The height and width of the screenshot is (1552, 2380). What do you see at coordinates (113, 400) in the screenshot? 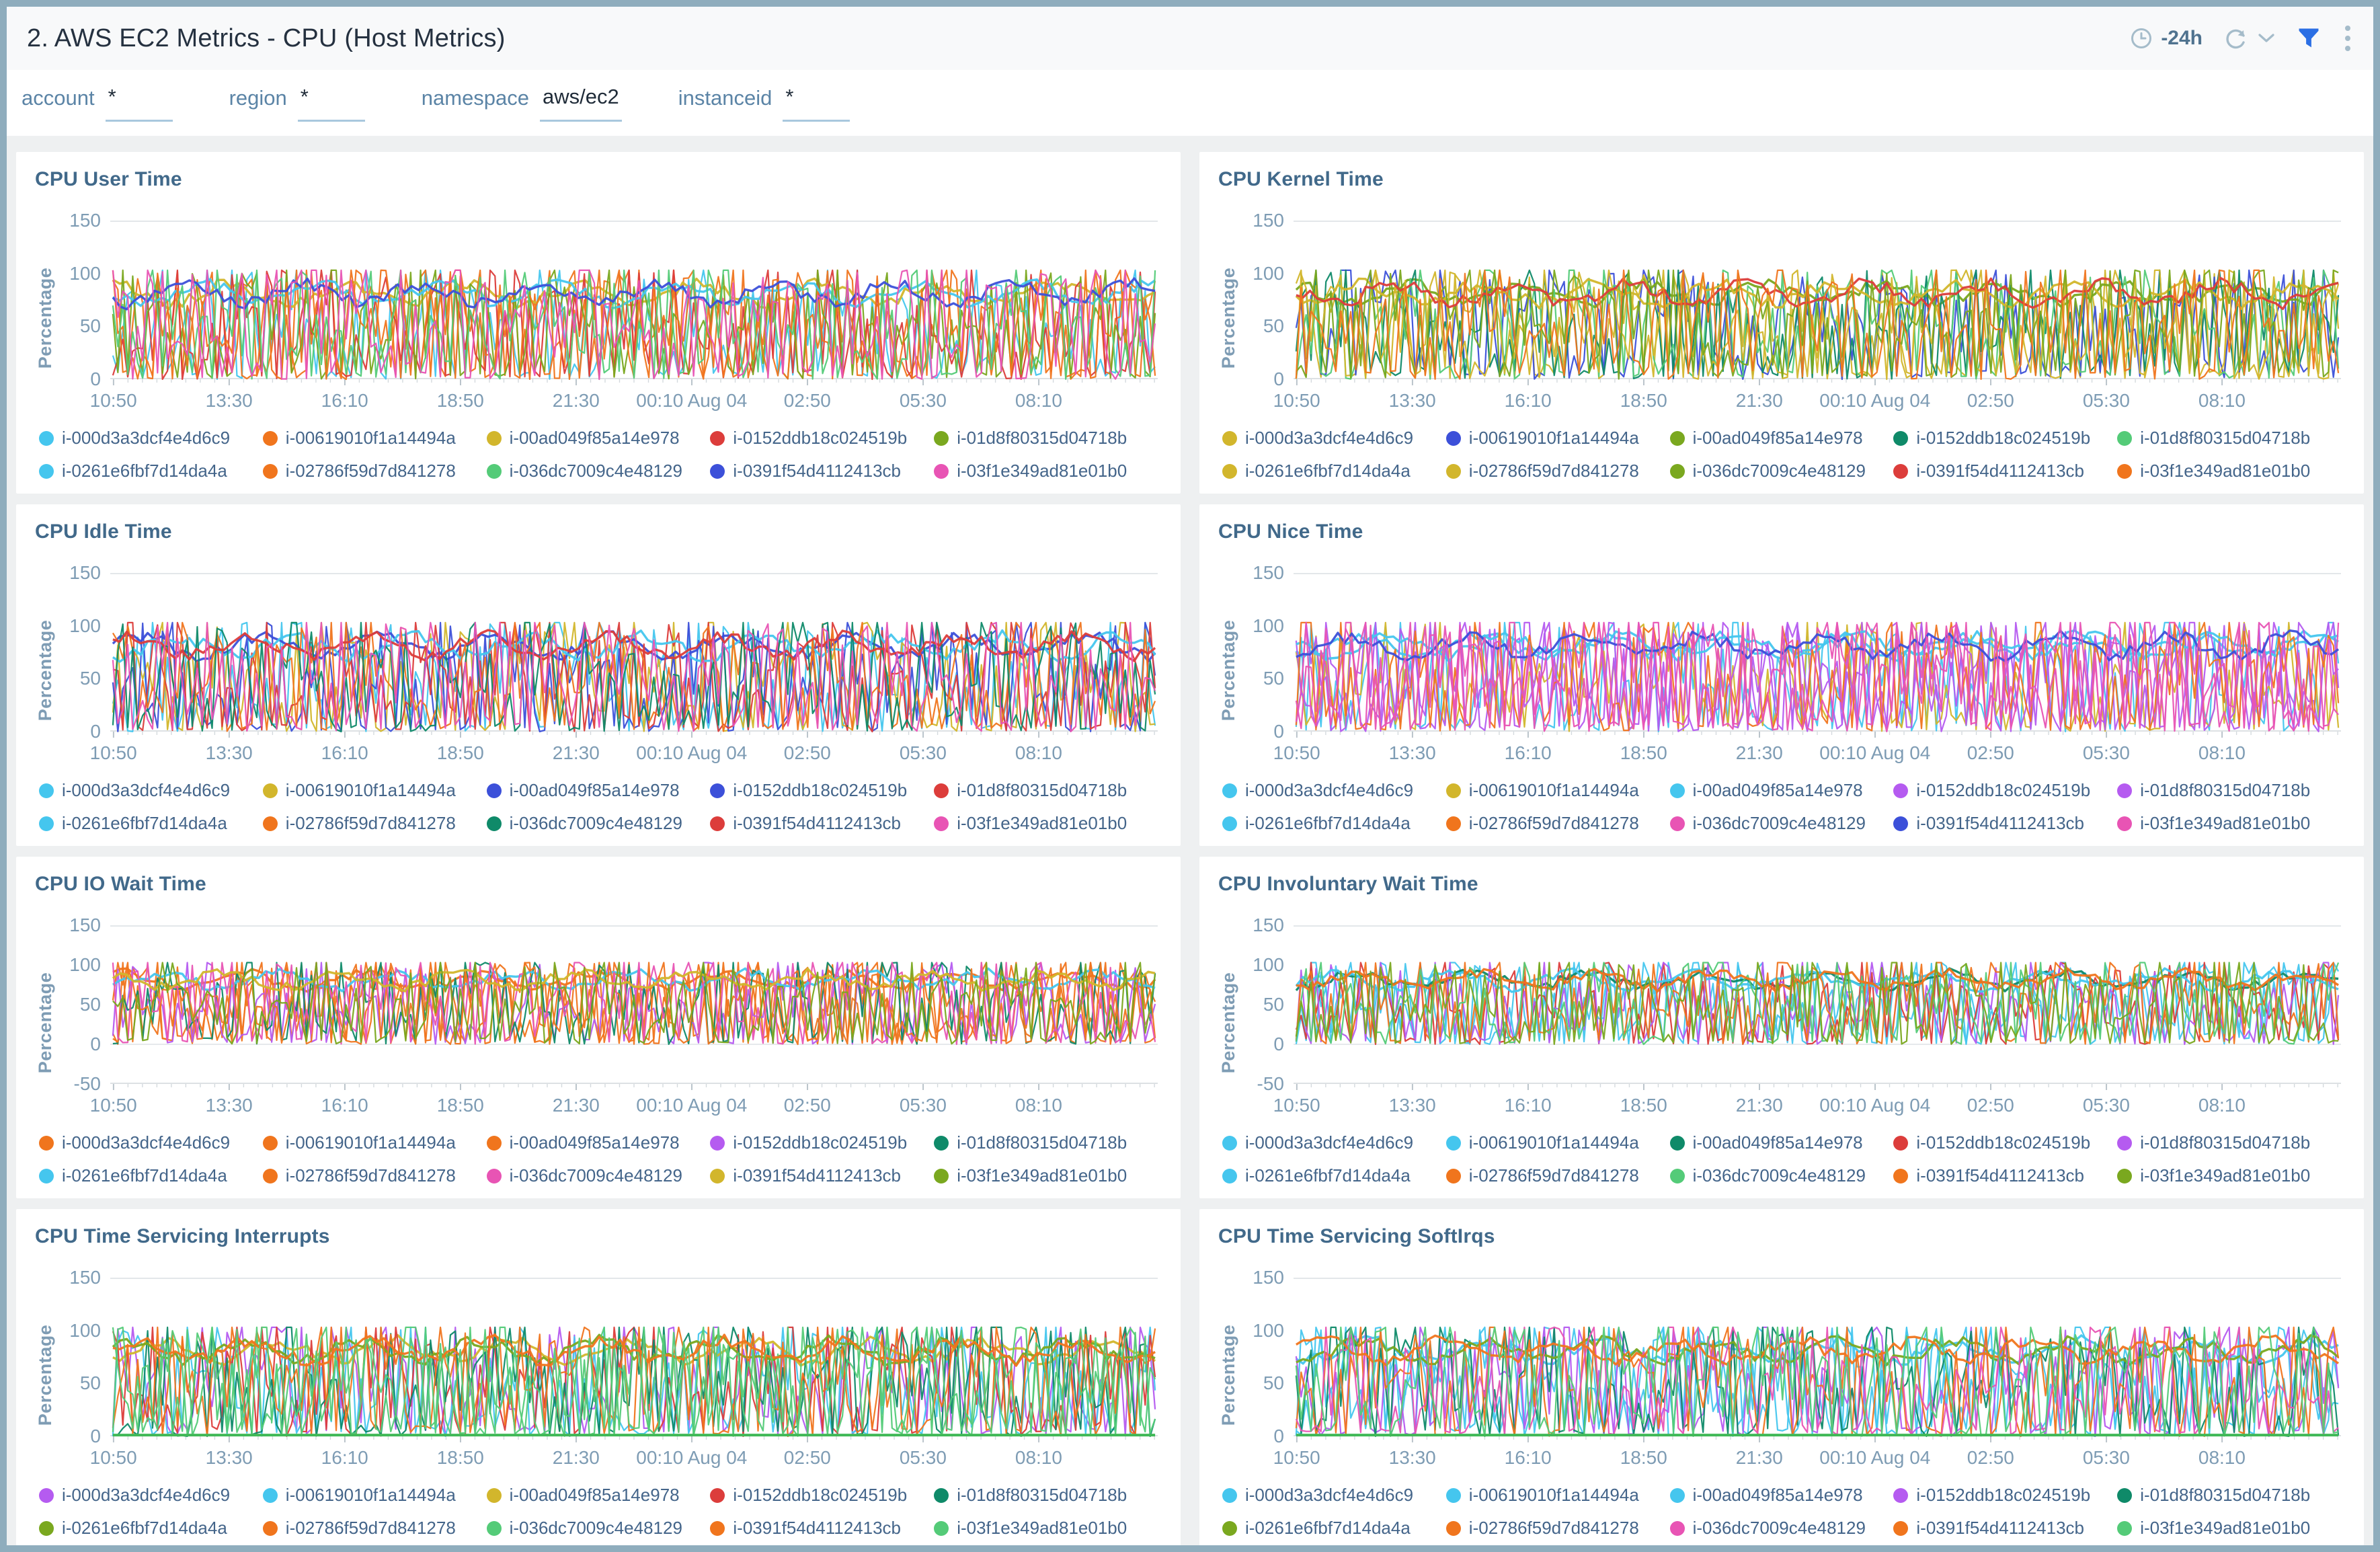
I see `x-tick-label: 10:50` at bounding box center [113, 400].